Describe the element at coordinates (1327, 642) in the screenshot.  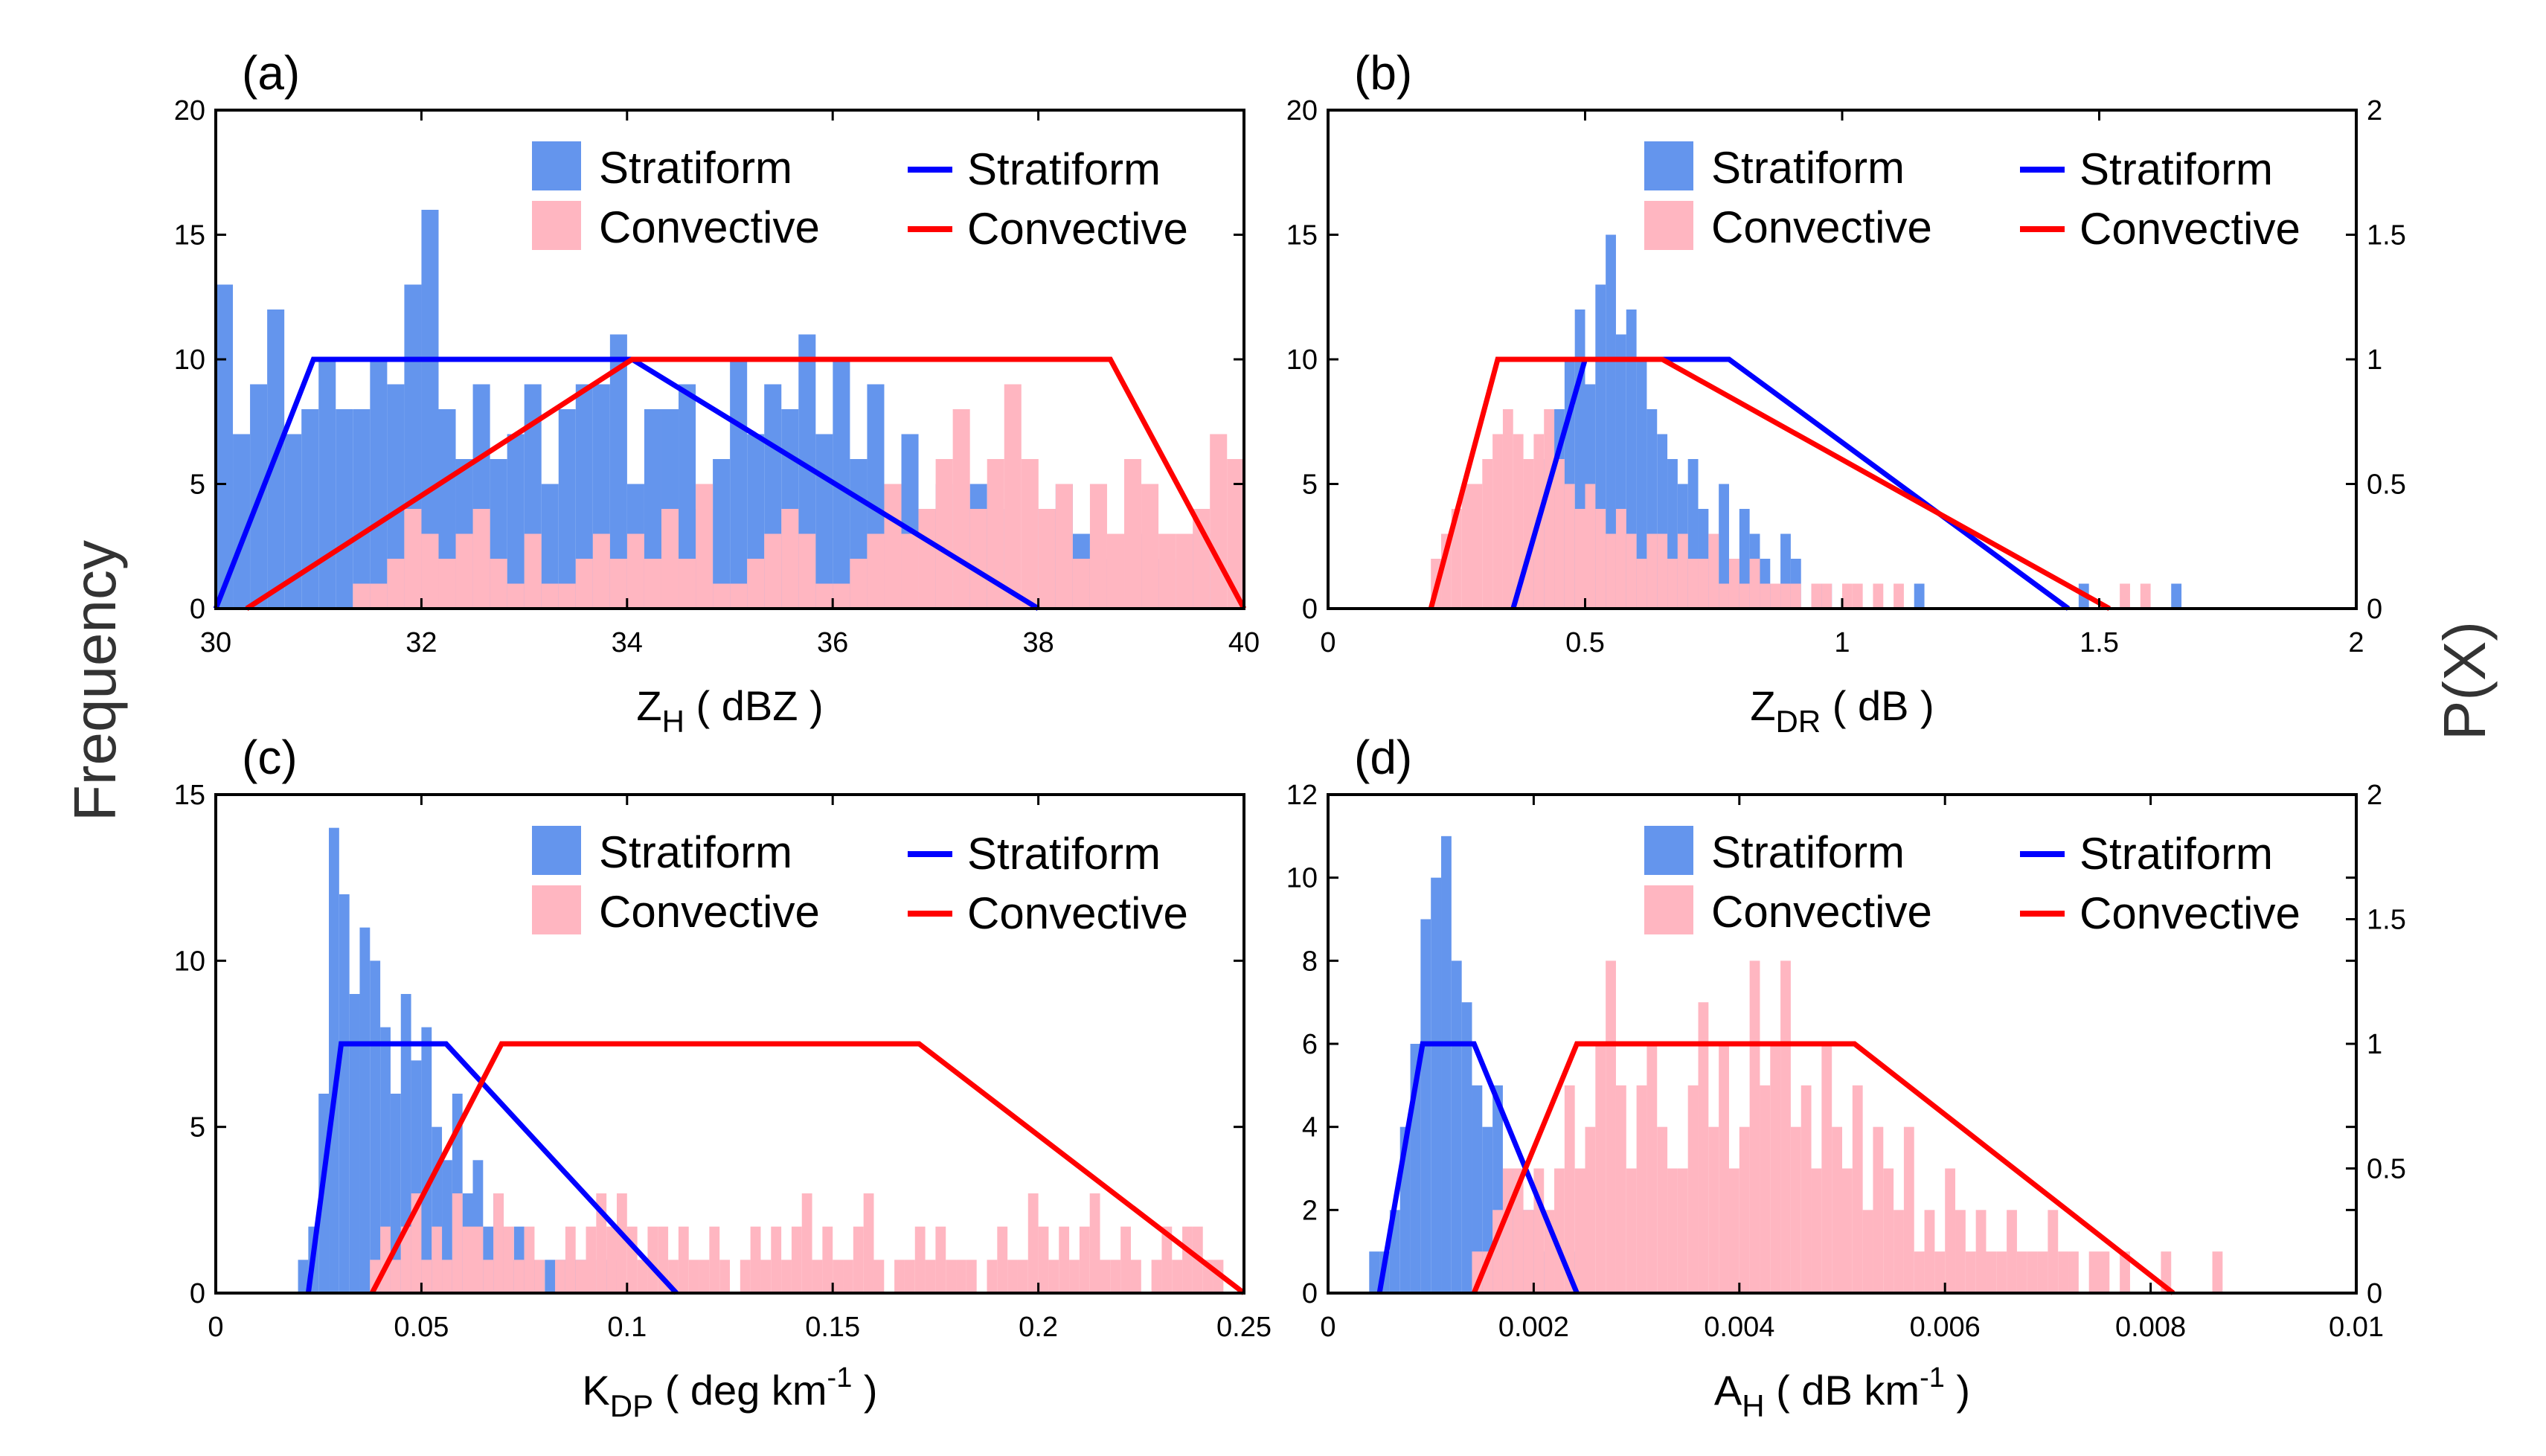
I see `x-tick-label: 0` at that location.